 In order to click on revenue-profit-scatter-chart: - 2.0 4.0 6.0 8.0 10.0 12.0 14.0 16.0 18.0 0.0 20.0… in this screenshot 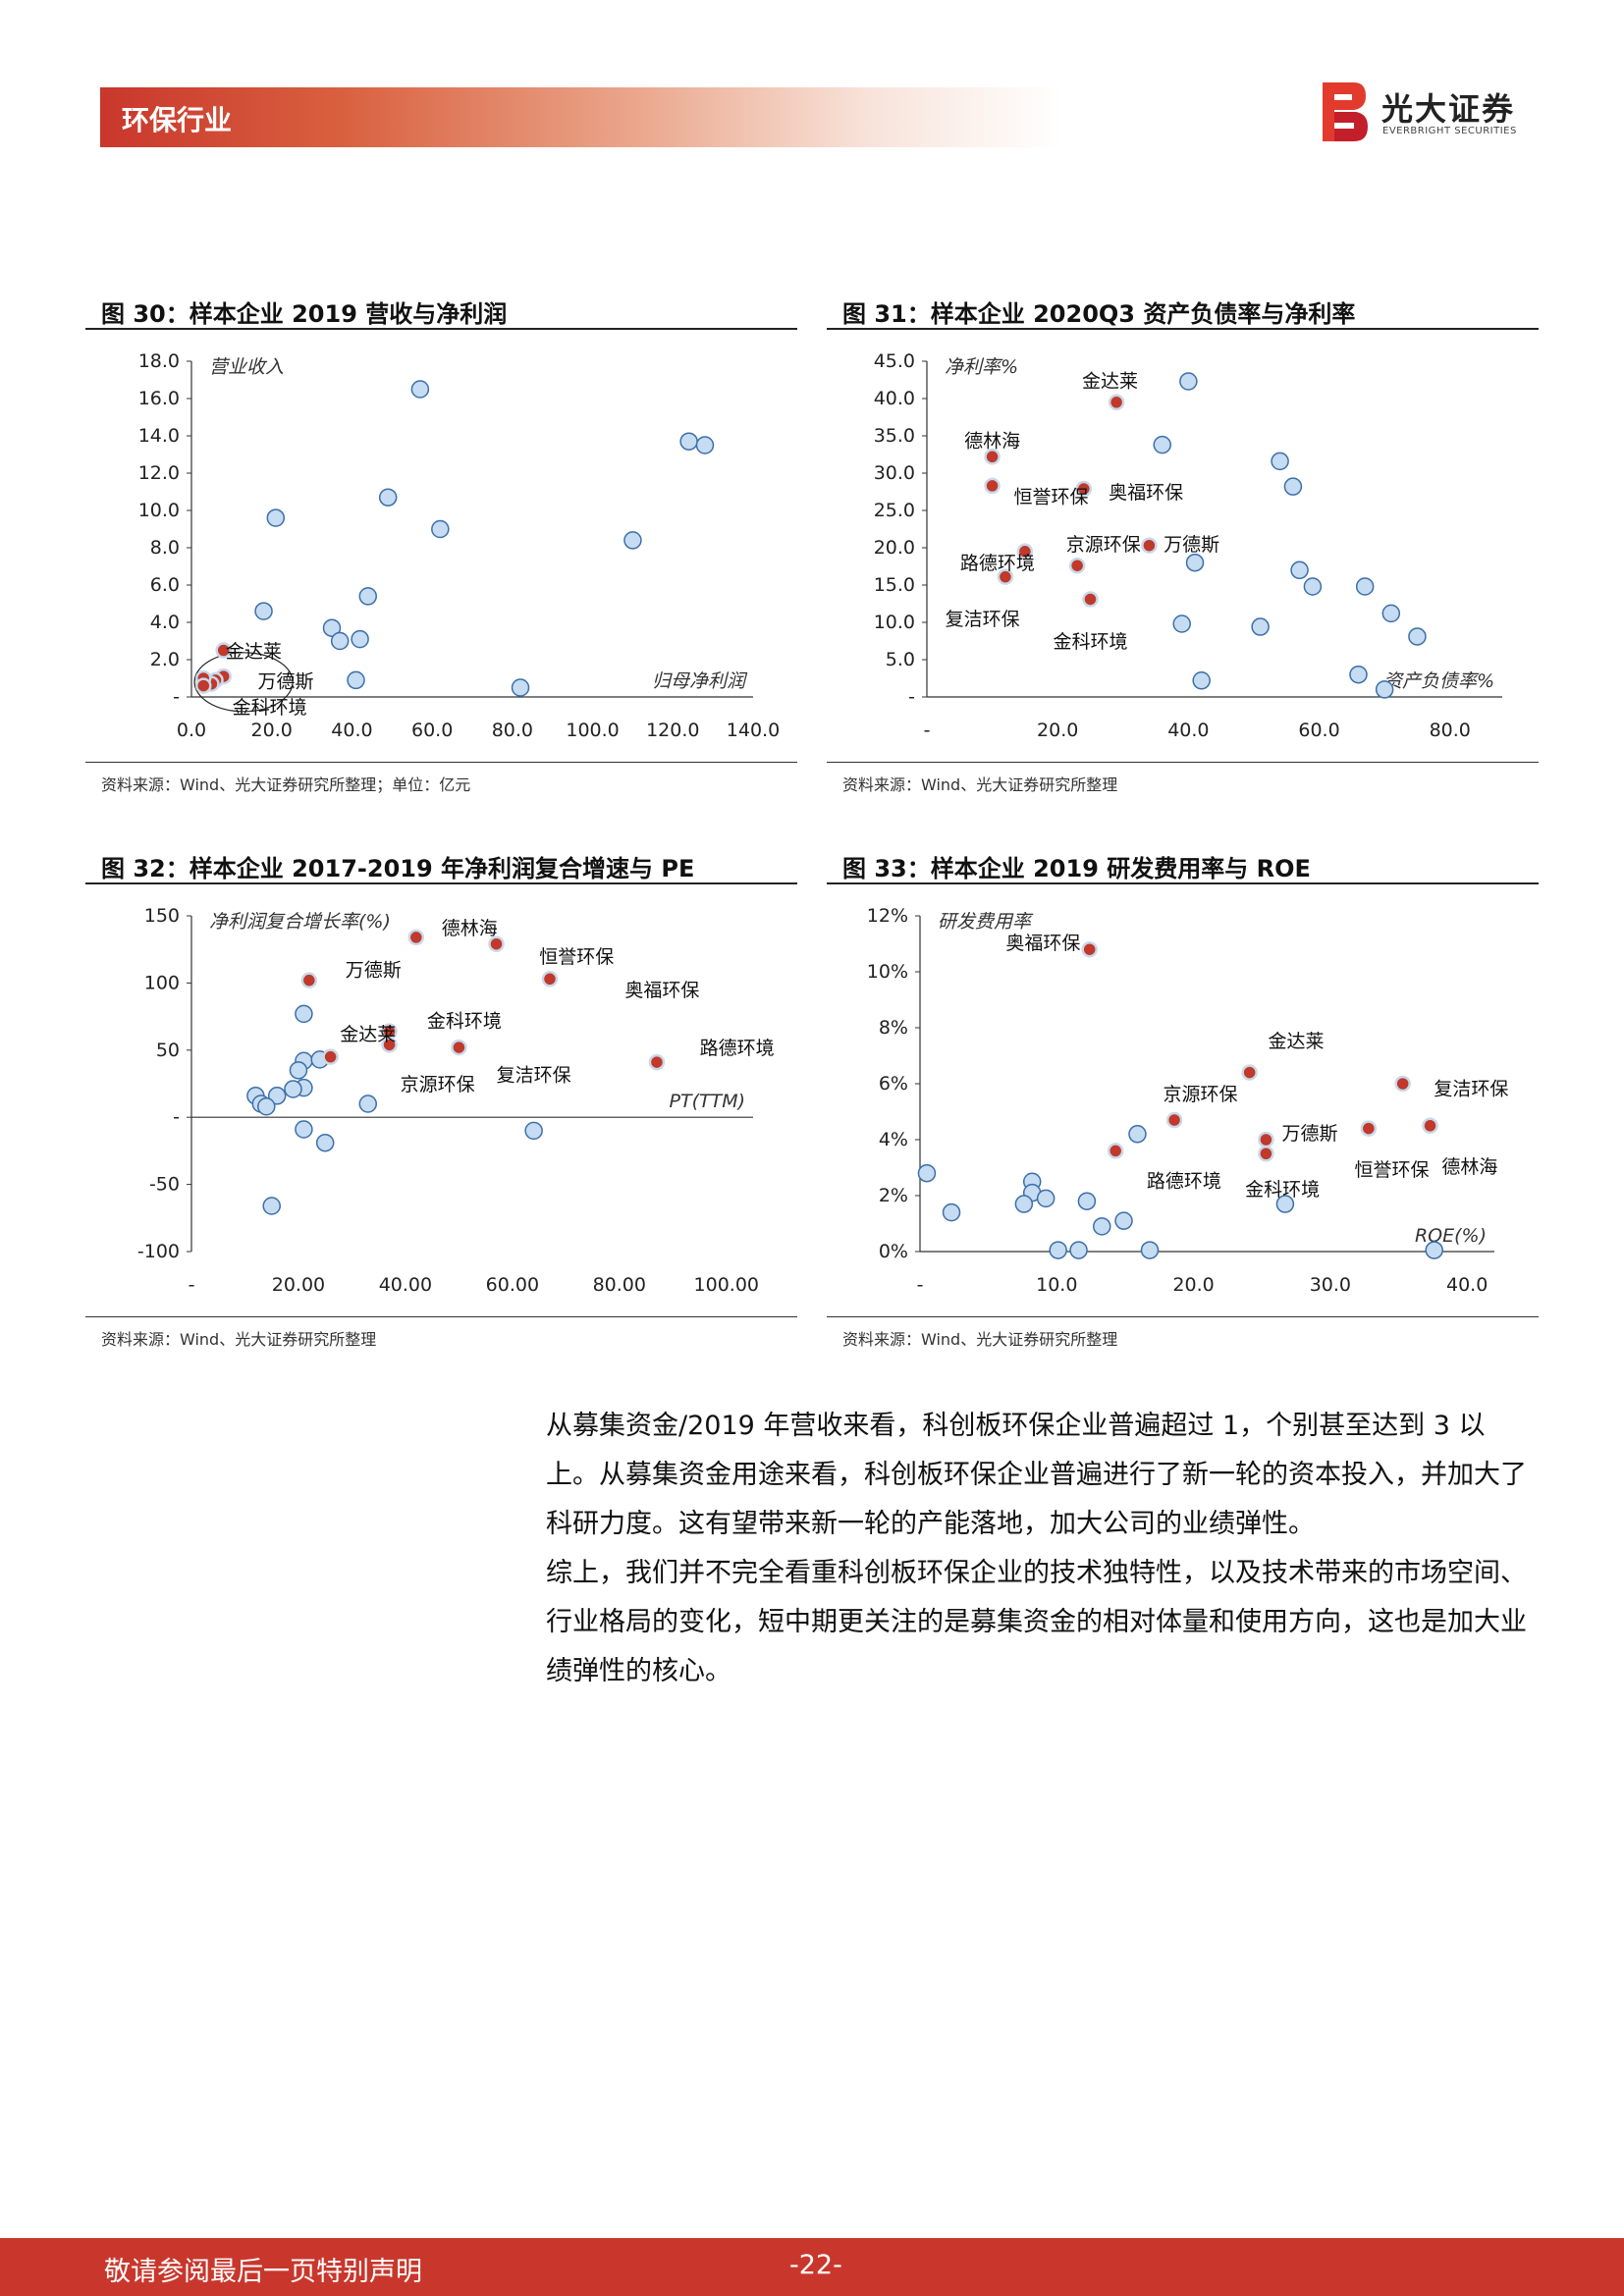, I will do `click(459, 545)`.